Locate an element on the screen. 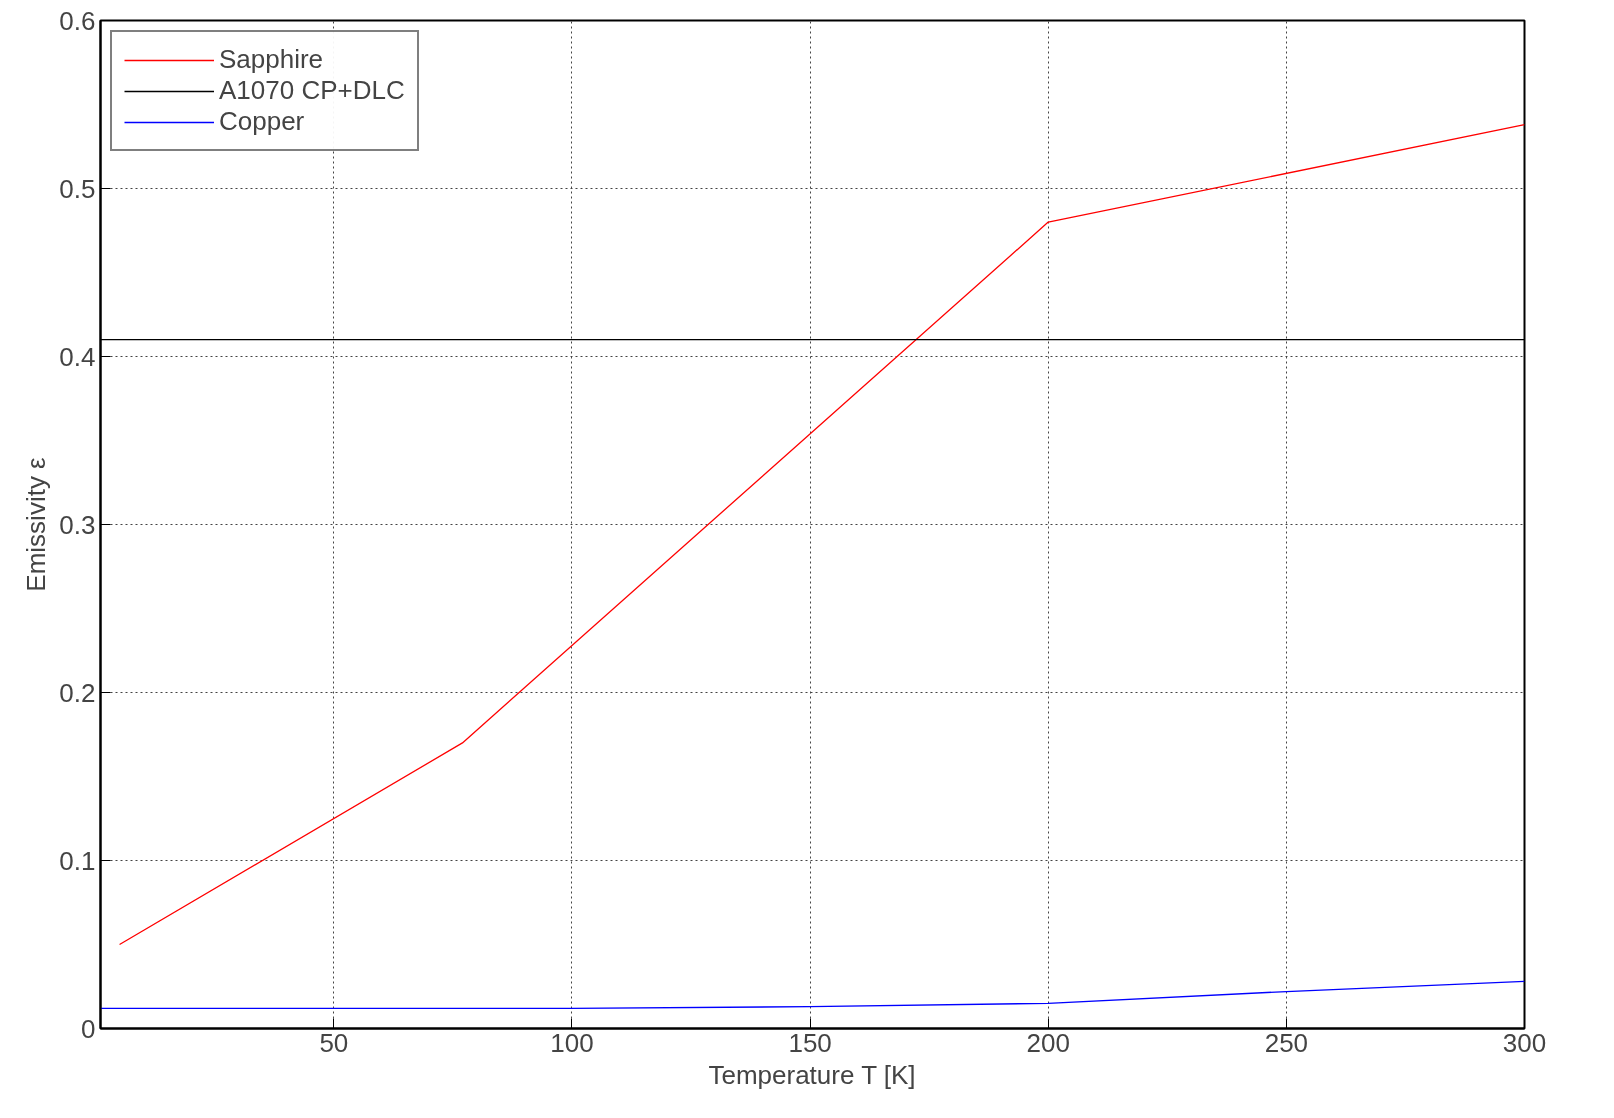 The image size is (1614, 1118). legend-label: Copper is located at coordinates (262, 121).